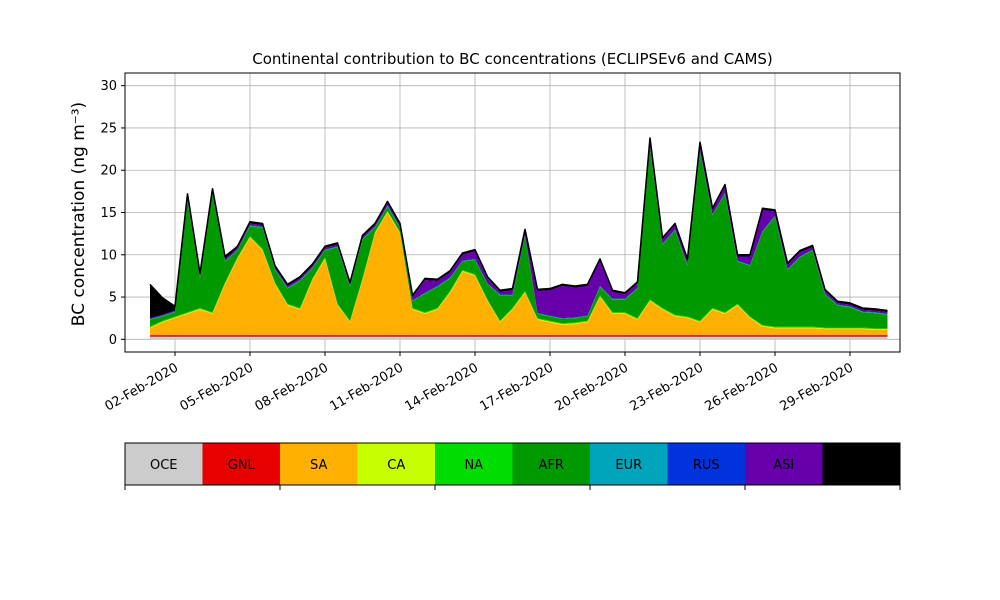 The image size is (1000, 600). I want to click on legend-label-na: NA, so click(473, 465).